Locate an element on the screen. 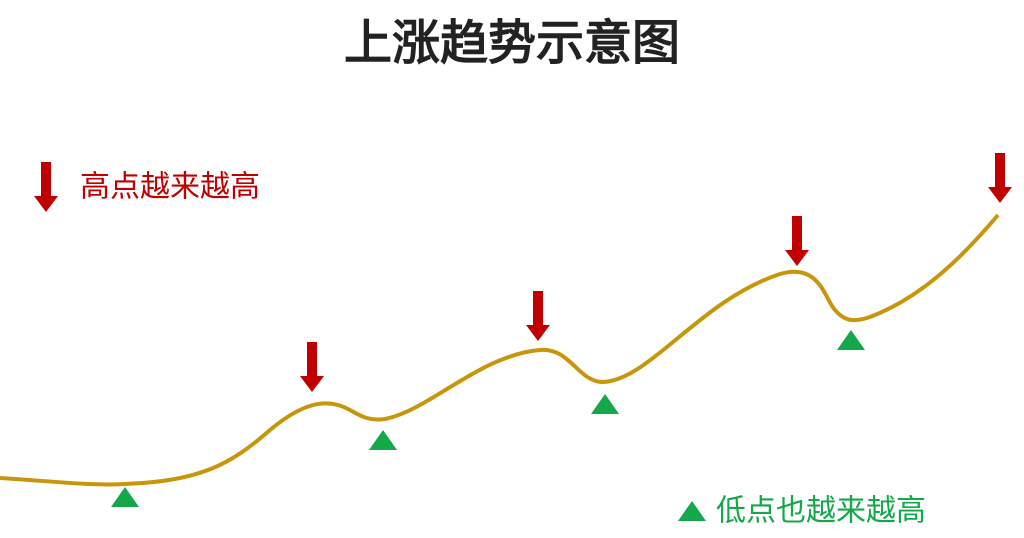 This screenshot has width=1024, height=538. title: 上涨趋势示意图 is located at coordinates (512, 43).